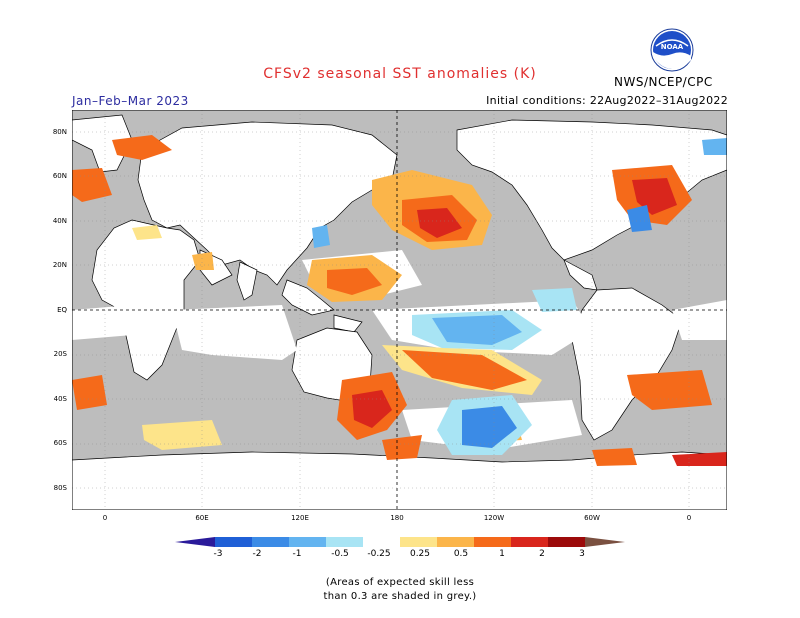  What do you see at coordinates (59, 132) in the screenshot?
I see `lat-label: 80N` at bounding box center [59, 132].